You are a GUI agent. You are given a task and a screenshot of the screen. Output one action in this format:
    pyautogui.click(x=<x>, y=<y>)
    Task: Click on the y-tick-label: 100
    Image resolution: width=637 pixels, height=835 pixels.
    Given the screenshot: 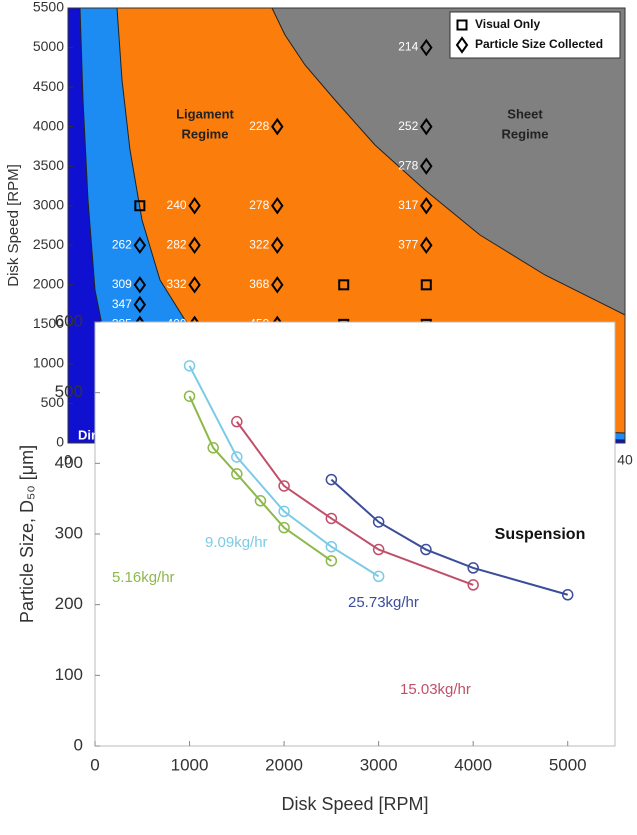 What is the action you would take?
    pyautogui.click(x=69, y=674)
    